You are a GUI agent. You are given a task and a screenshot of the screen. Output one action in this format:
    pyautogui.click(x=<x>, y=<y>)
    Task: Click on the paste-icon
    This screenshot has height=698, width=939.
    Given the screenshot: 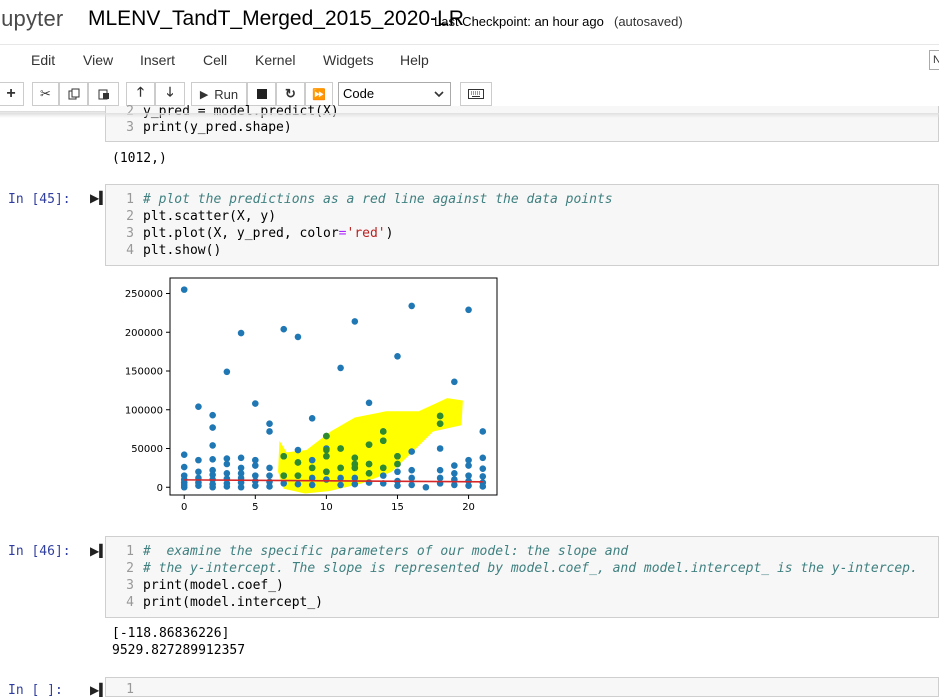 What is the action you would take?
    pyautogui.click(x=103, y=94)
    